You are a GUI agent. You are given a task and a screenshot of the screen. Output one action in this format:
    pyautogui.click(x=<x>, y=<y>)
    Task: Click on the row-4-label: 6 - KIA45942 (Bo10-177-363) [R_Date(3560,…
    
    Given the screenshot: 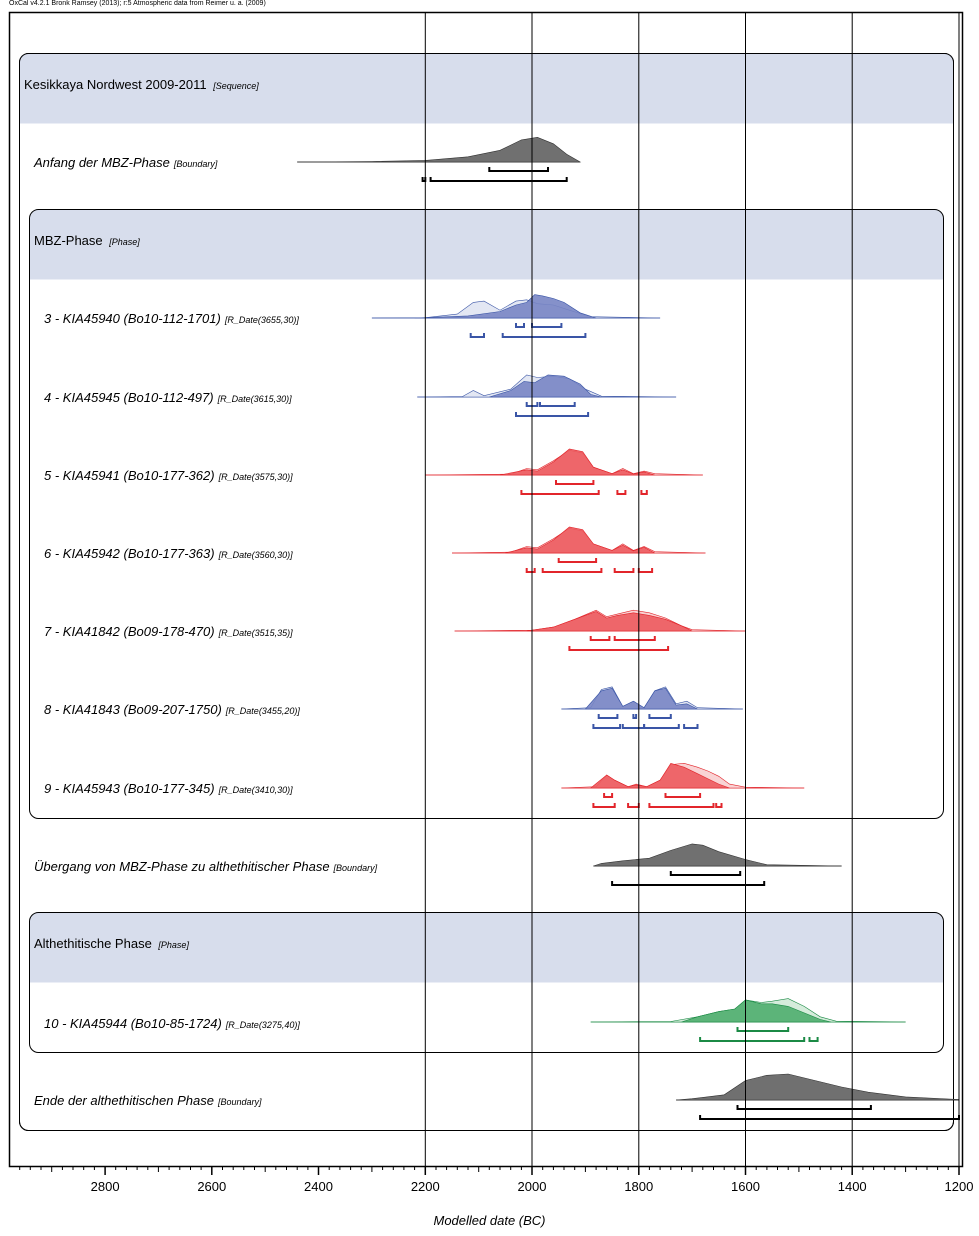 What is the action you would take?
    pyautogui.click(x=168, y=553)
    